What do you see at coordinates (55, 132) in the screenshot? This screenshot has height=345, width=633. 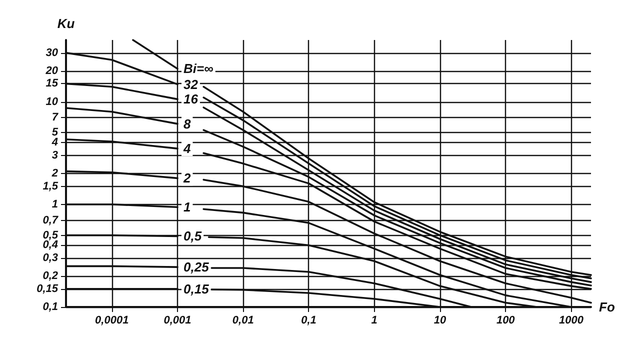 I see `y-tick-label: 5` at bounding box center [55, 132].